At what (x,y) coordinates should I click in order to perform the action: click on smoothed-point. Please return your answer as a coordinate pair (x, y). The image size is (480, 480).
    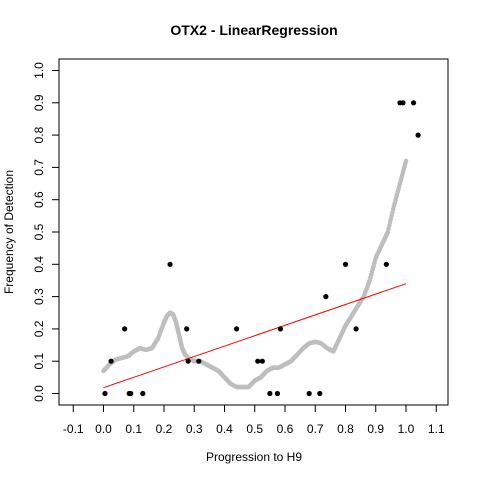
    Looking at the image, I should click on (406, 161).